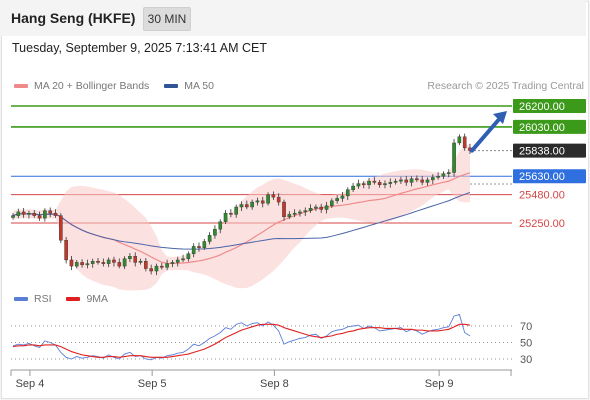  What do you see at coordinates (241, 221) in the screenshot?
I see `ma50-line` at bounding box center [241, 221].